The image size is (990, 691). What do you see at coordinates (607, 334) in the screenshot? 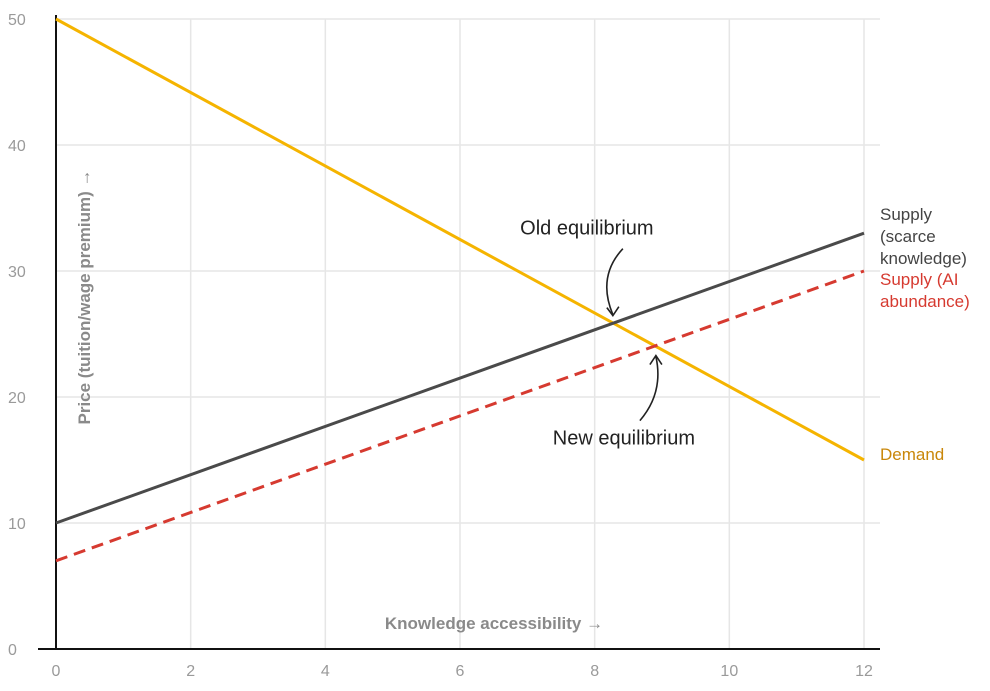
I see `annotations: Old equilibrium New equilibrium` at bounding box center [607, 334].